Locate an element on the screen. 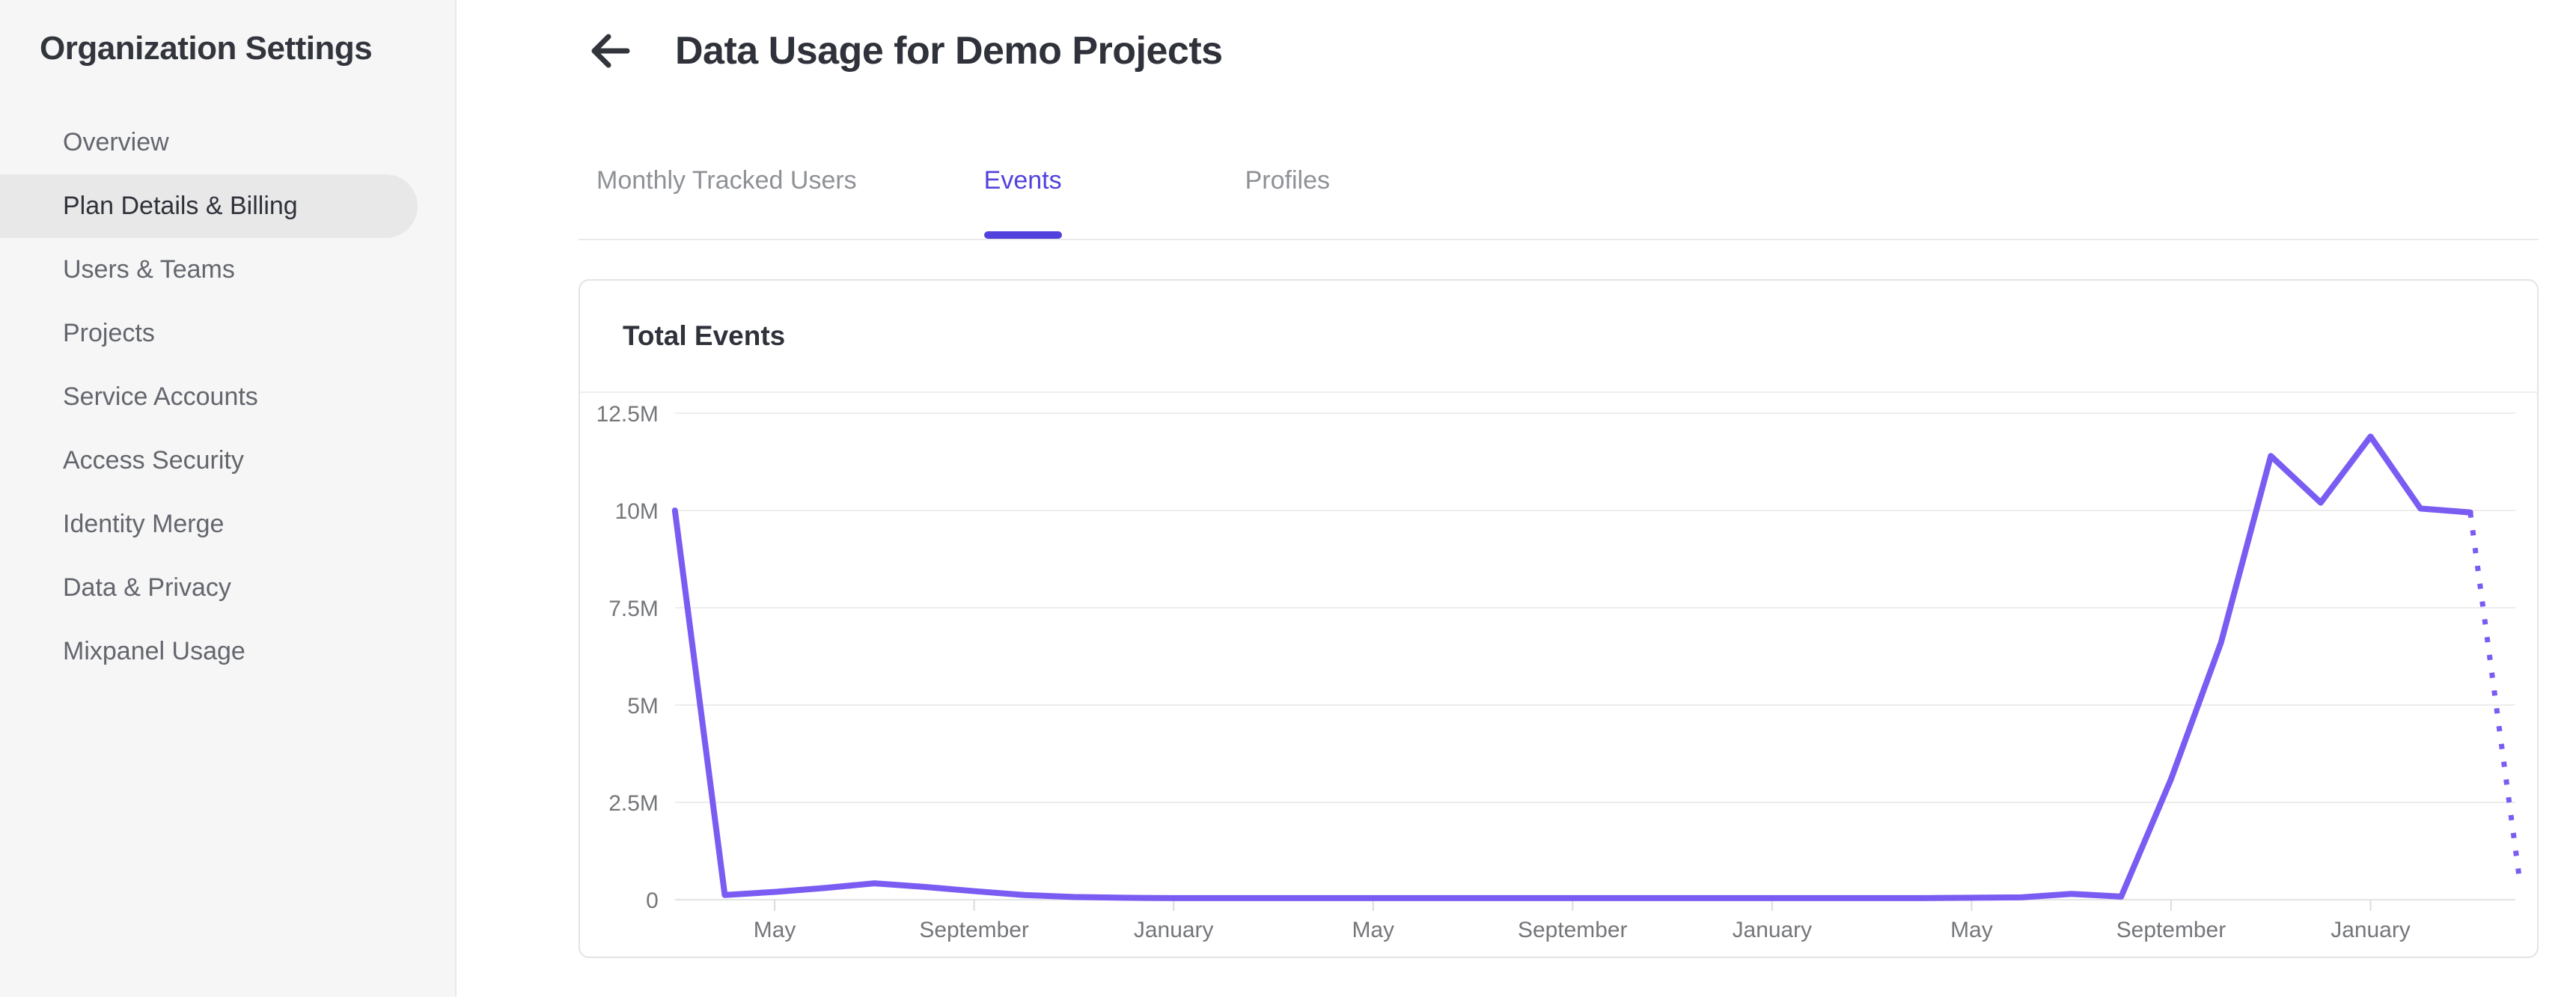 This screenshot has height=997, width=2576. svg-text: 5M is located at coordinates (643, 706).